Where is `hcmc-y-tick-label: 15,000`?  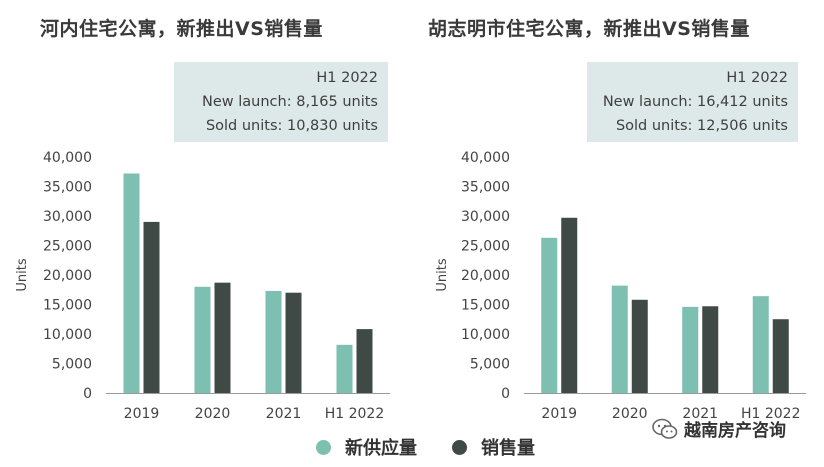
hcmc-y-tick-label: 15,000 is located at coordinates (485, 306).